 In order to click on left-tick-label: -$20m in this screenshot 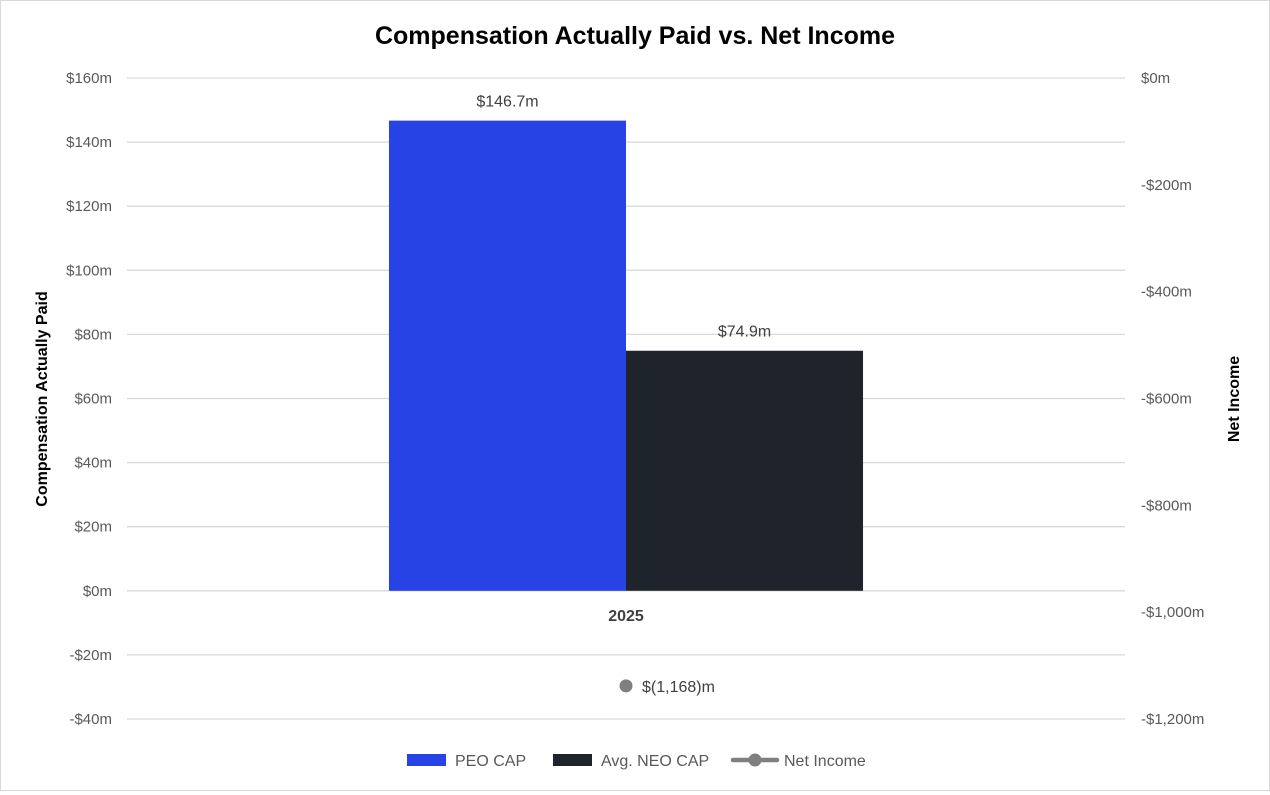, I will do `click(90, 655)`.